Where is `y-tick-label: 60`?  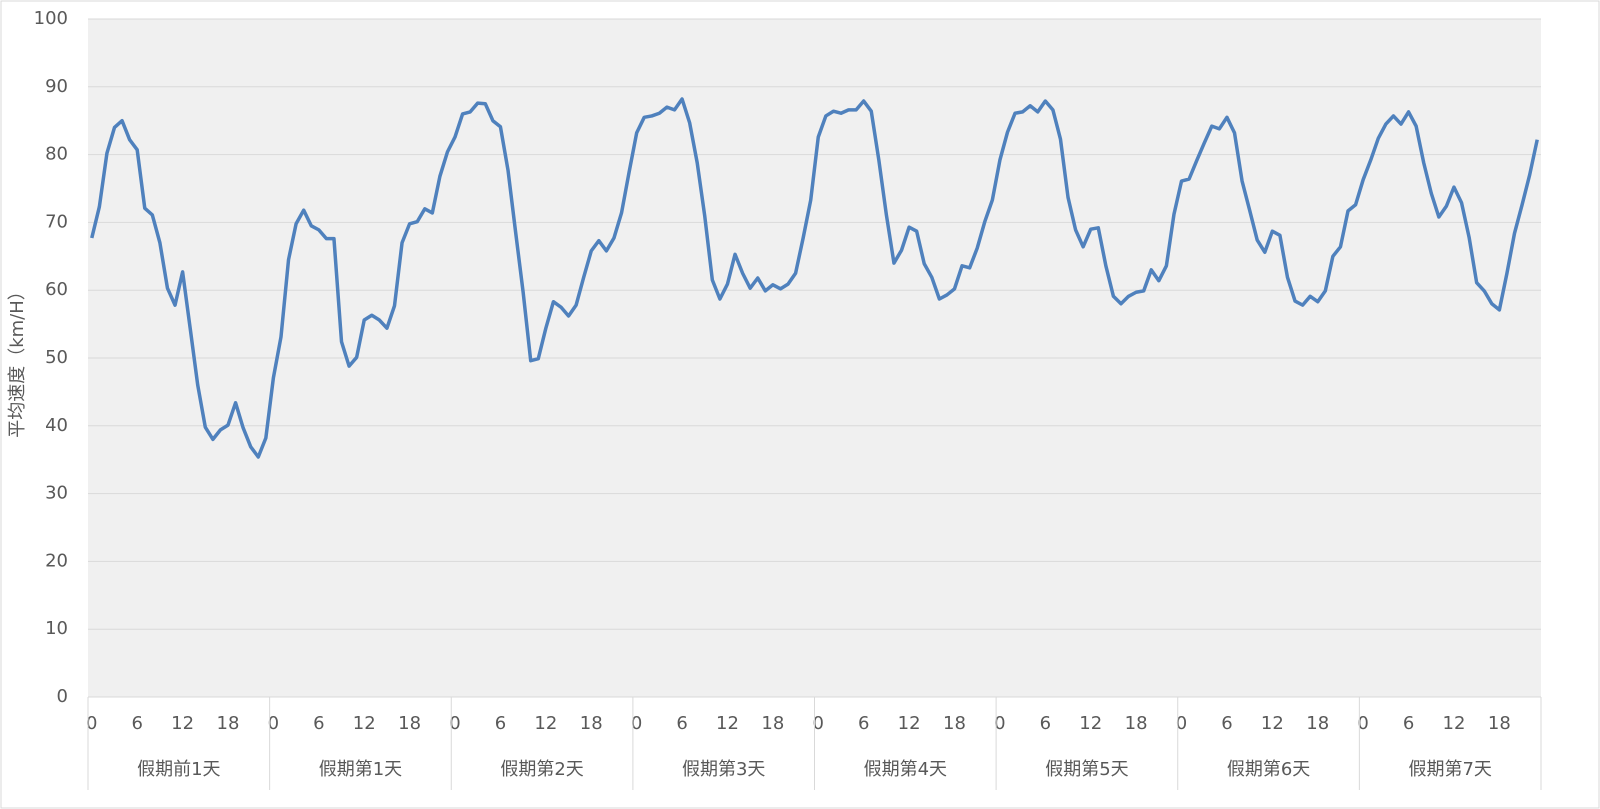 y-tick-label: 60 is located at coordinates (56, 289).